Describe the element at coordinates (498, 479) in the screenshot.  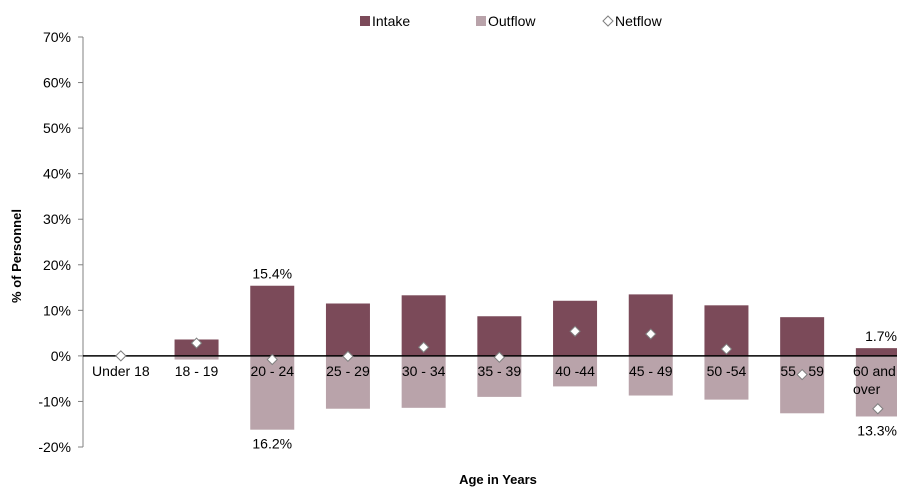
I see `x-axis-title: Age in Years` at that location.